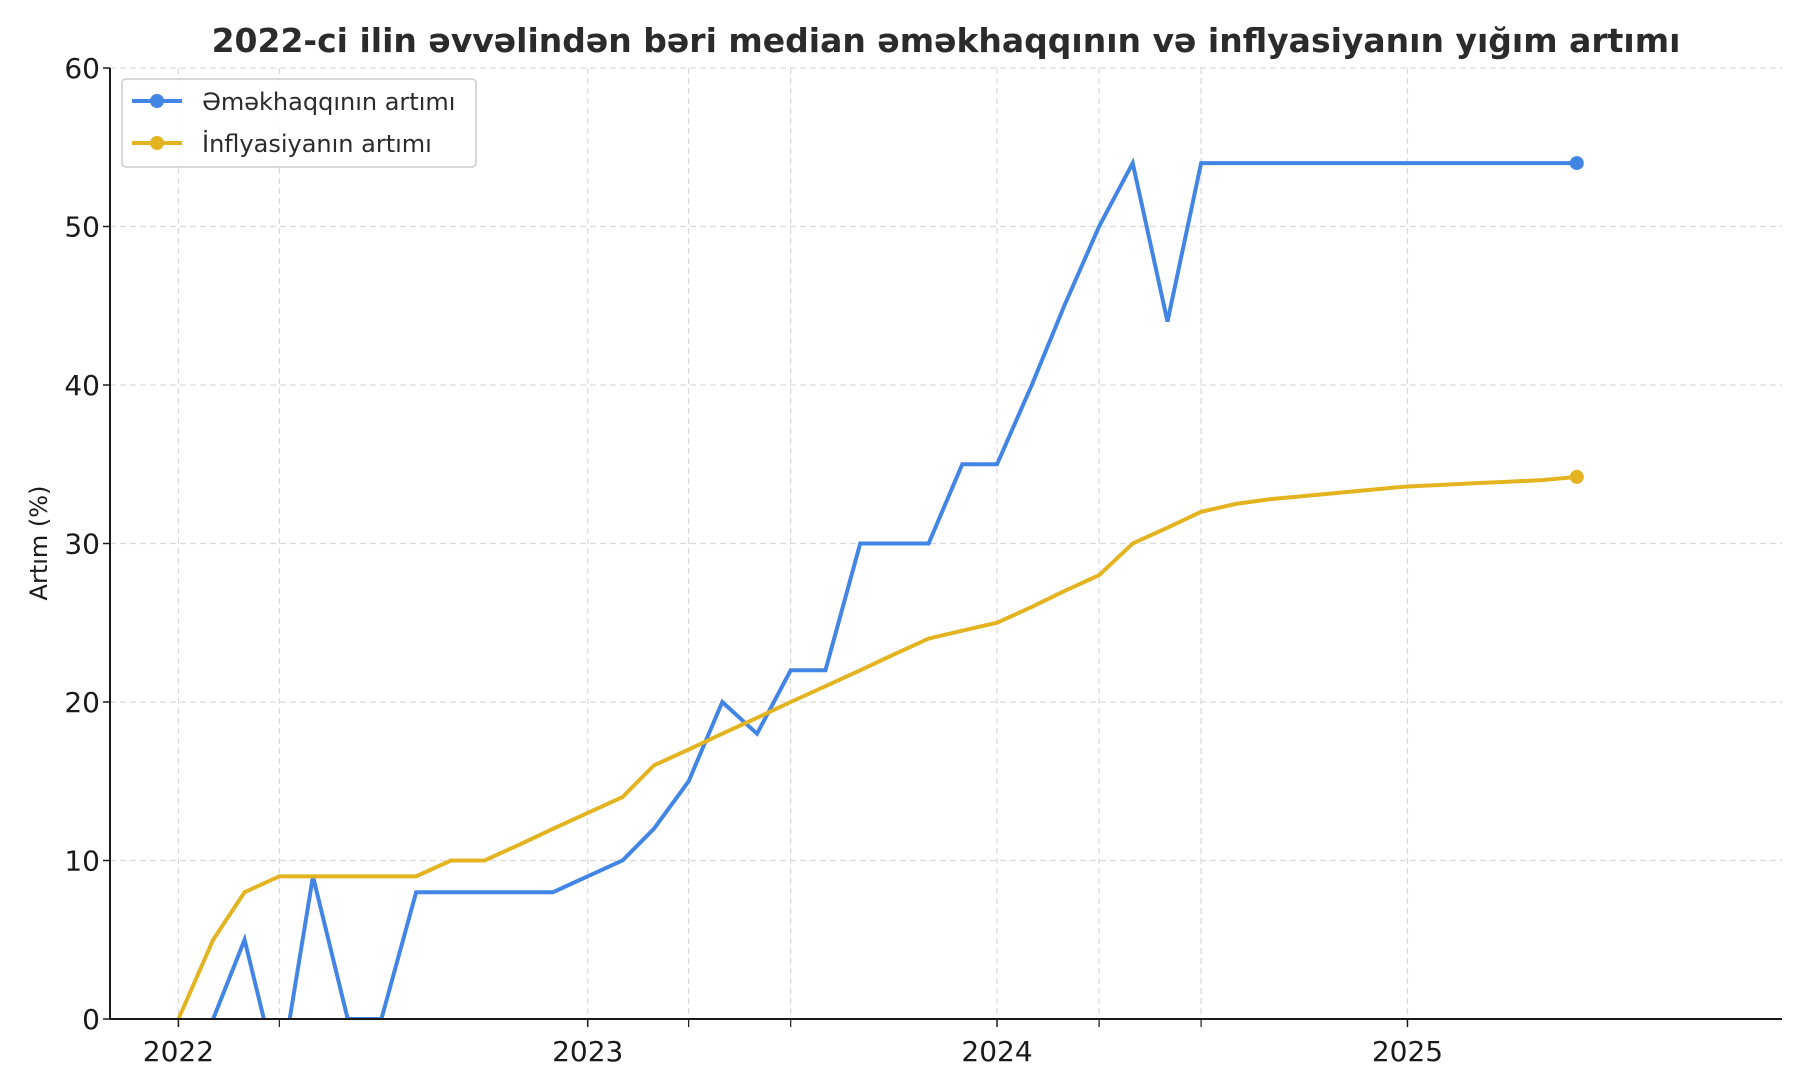 Image resolution: width=1800 pixels, height=1080 pixels. Describe the element at coordinates (587, 1051) in the screenshot. I see `x-tick-label: 2023` at that location.